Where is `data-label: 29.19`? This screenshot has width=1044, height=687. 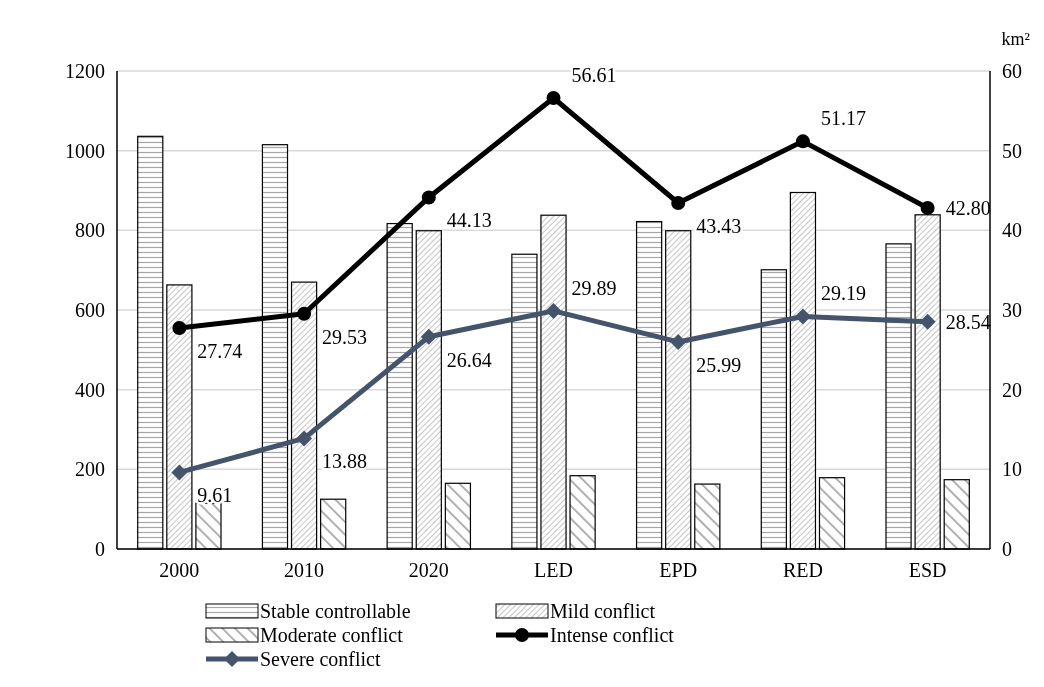 data-label: 29.19 is located at coordinates (843, 293).